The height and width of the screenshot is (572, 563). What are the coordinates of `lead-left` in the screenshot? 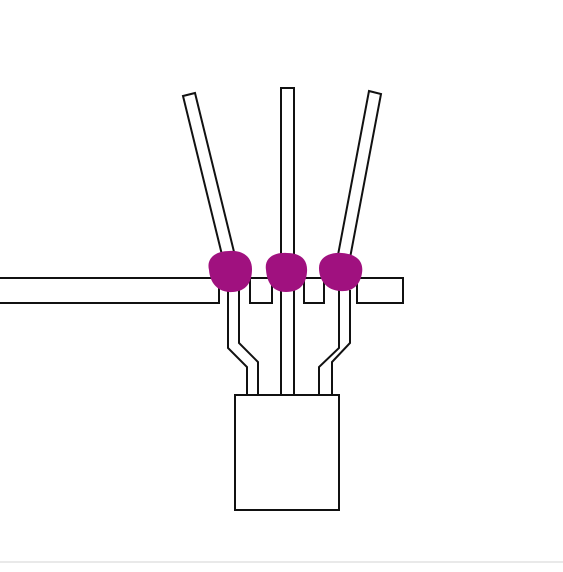 It's located at (220, 243).